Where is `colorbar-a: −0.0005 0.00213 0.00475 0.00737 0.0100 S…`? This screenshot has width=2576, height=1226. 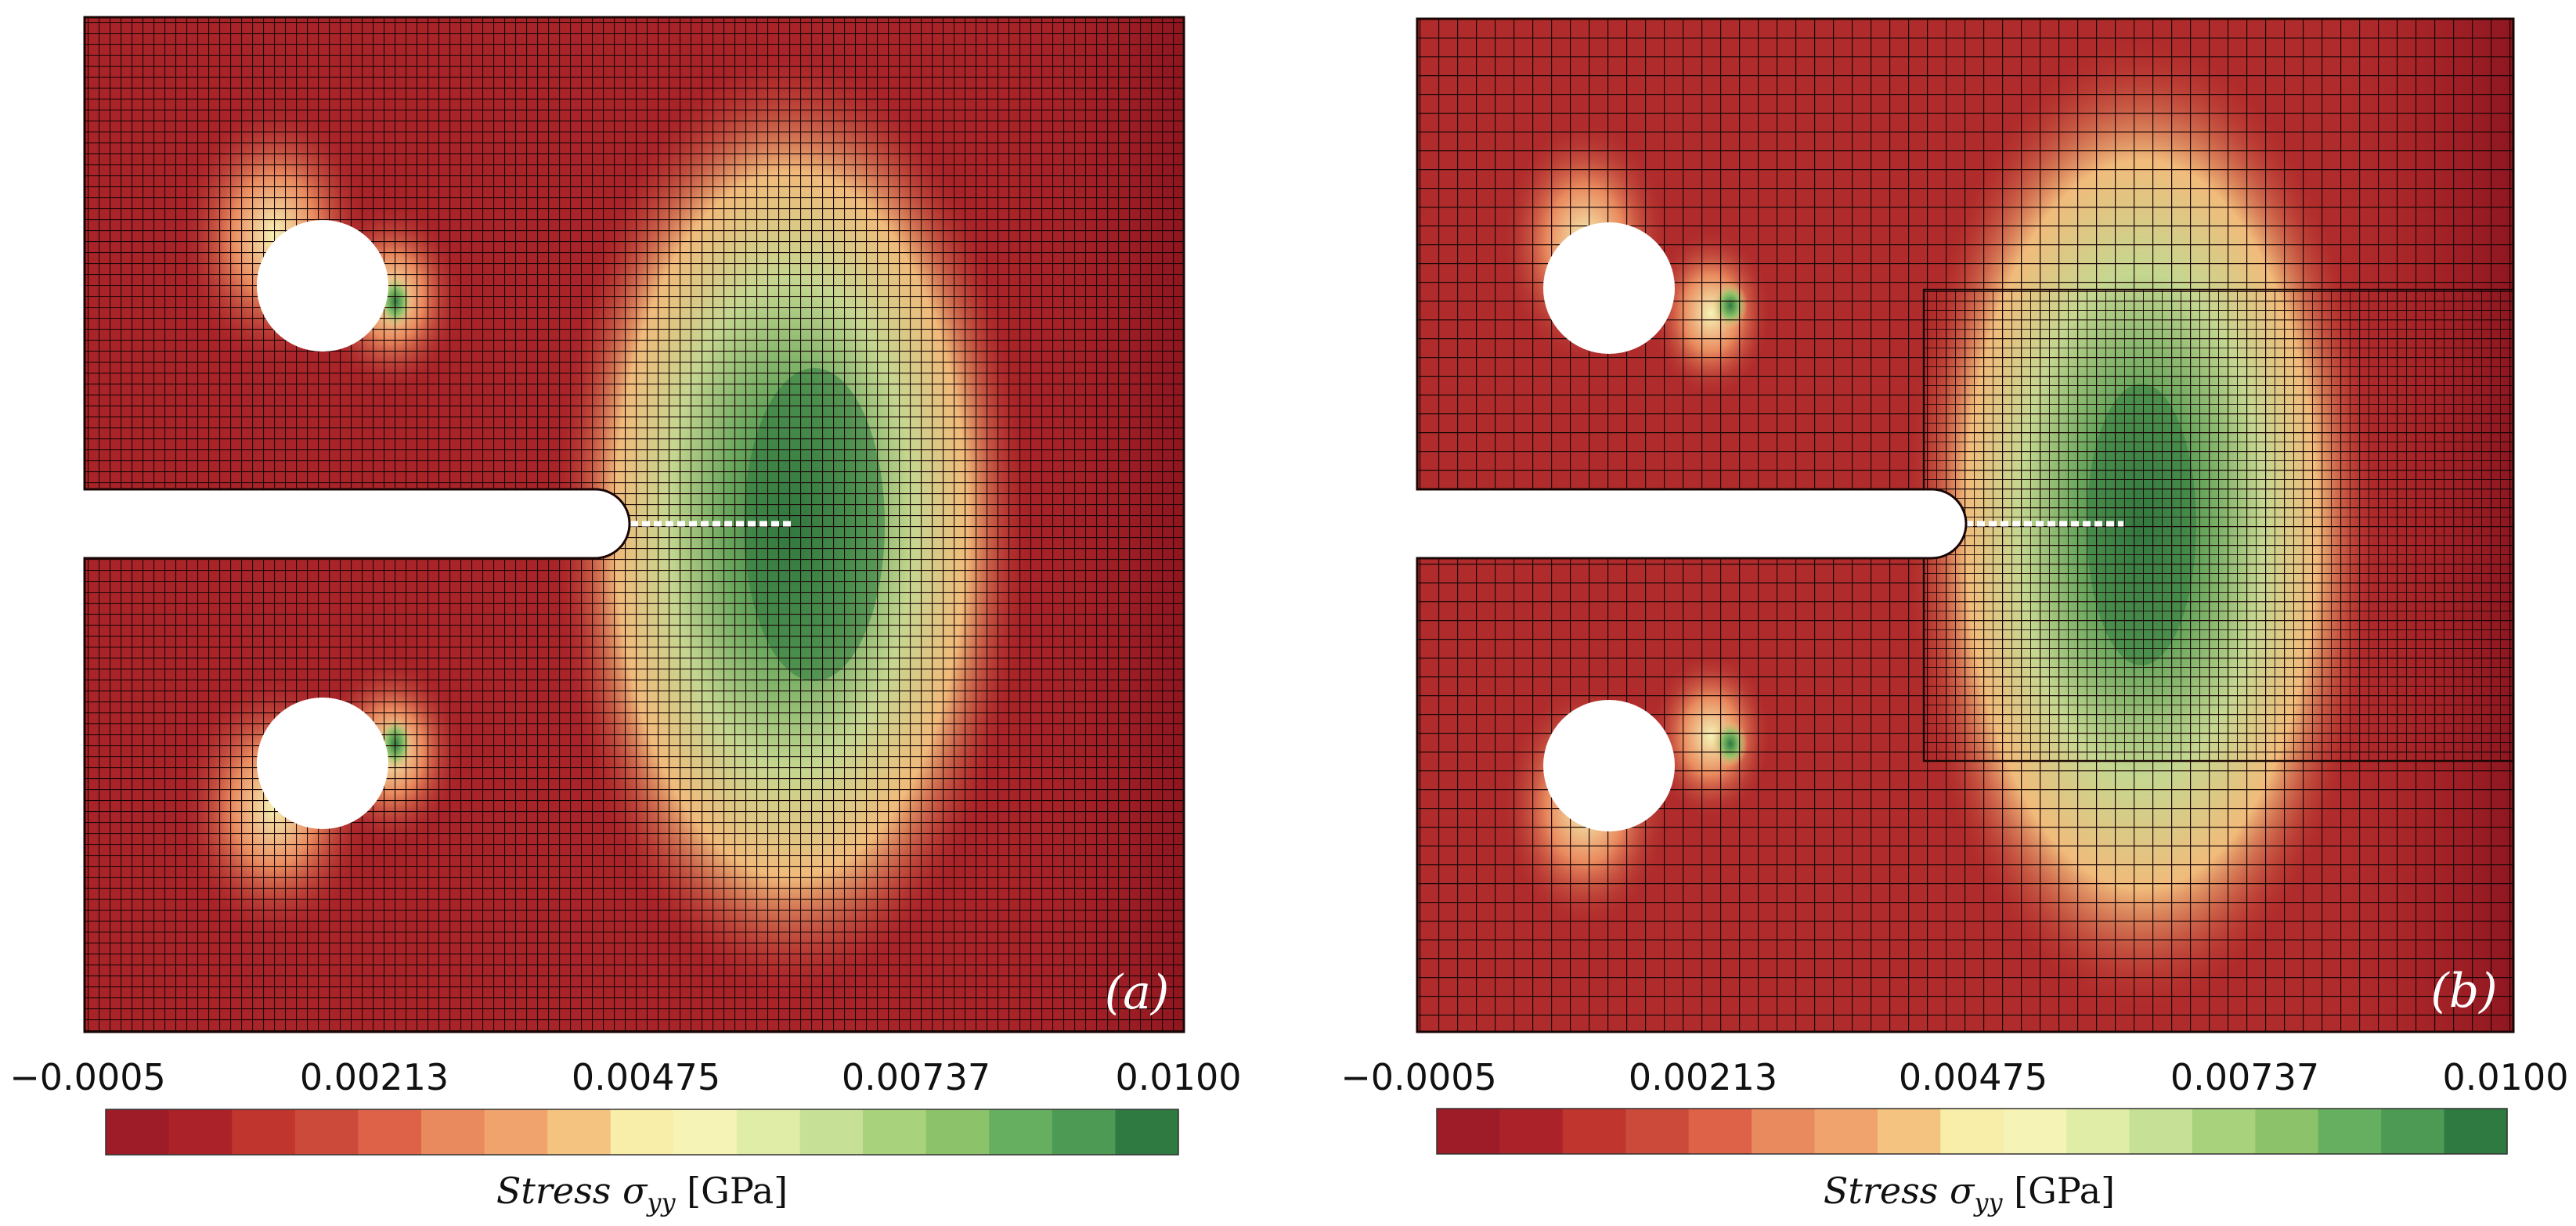
colorbar-a: −0.0005 0.00213 0.00475 0.00737 0.0100 S… is located at coordinates (625, 1136).